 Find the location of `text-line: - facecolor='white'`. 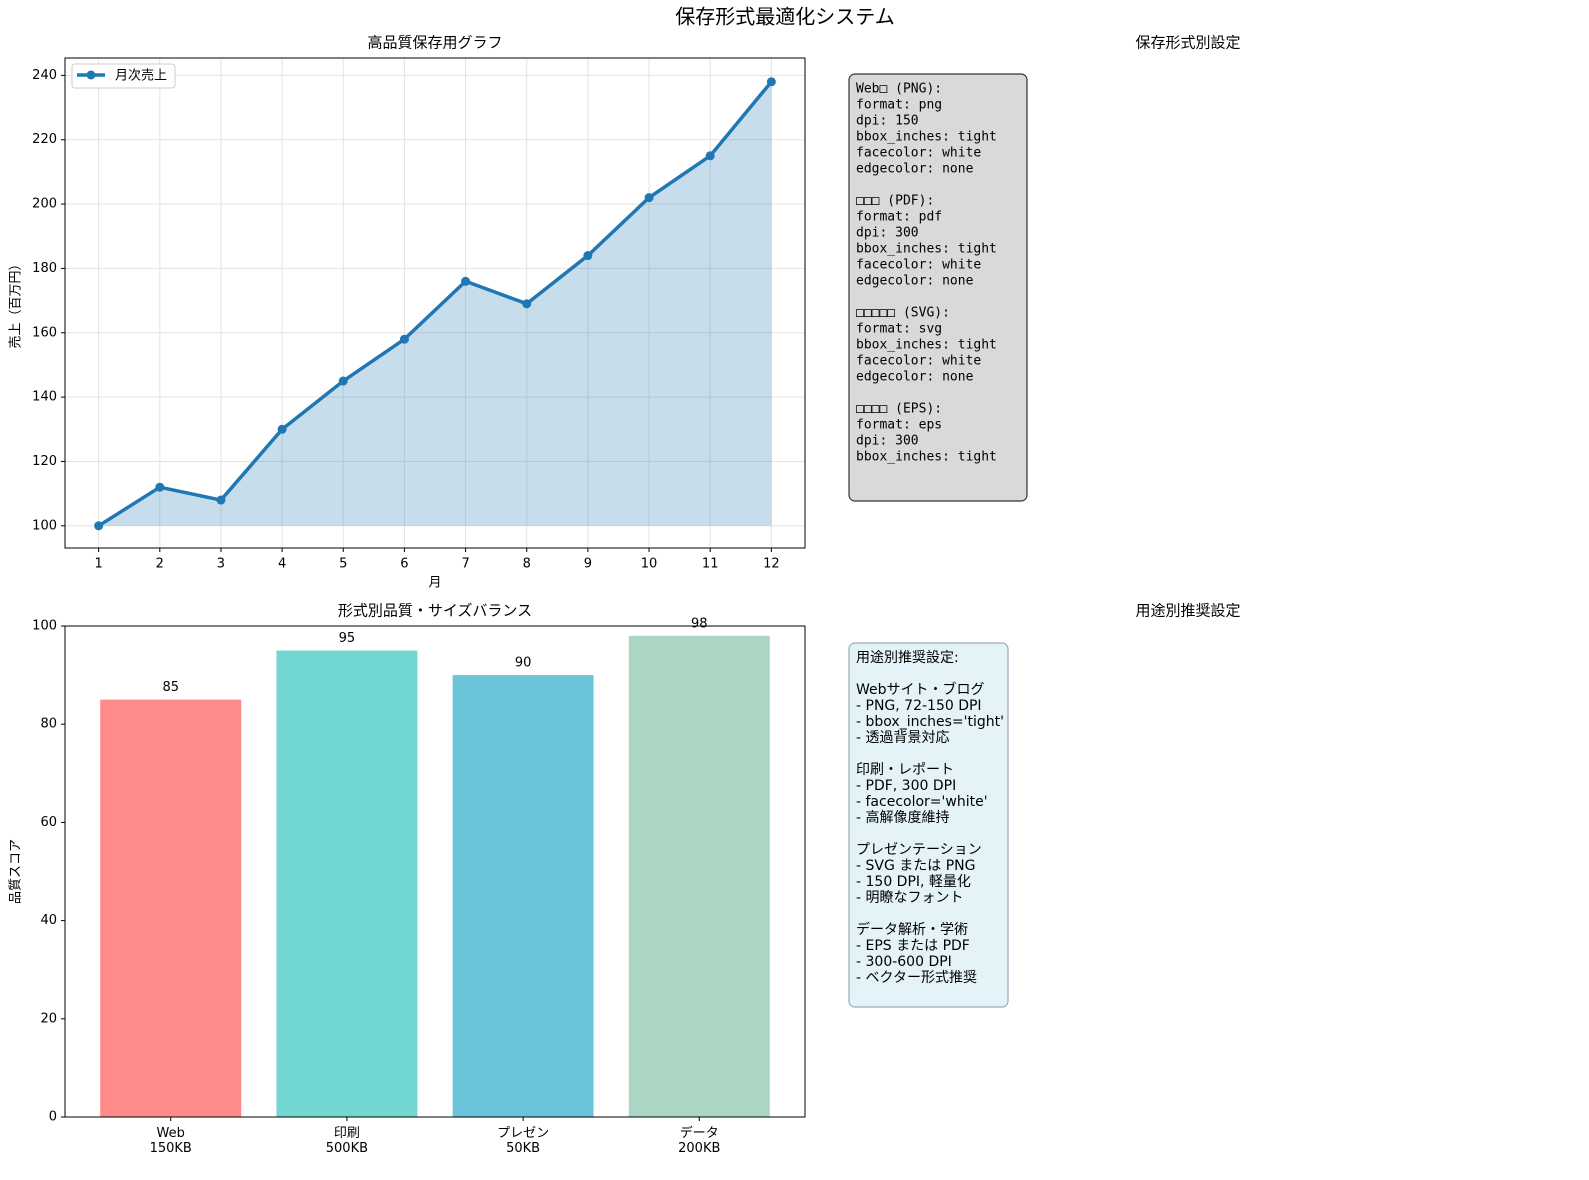

text-line: - facecolor='white' is located at coordinates (922, 802).